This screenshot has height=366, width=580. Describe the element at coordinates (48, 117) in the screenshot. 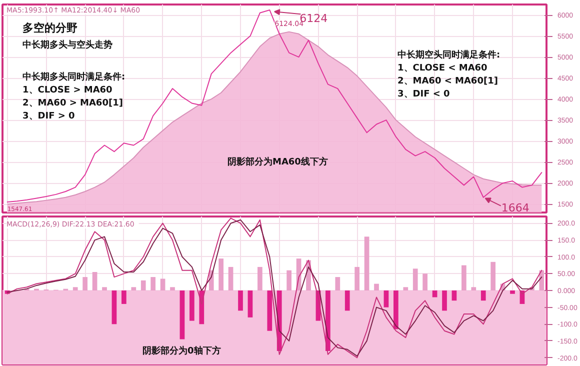

I see `annotation: 3、DIF > 0` at that location.